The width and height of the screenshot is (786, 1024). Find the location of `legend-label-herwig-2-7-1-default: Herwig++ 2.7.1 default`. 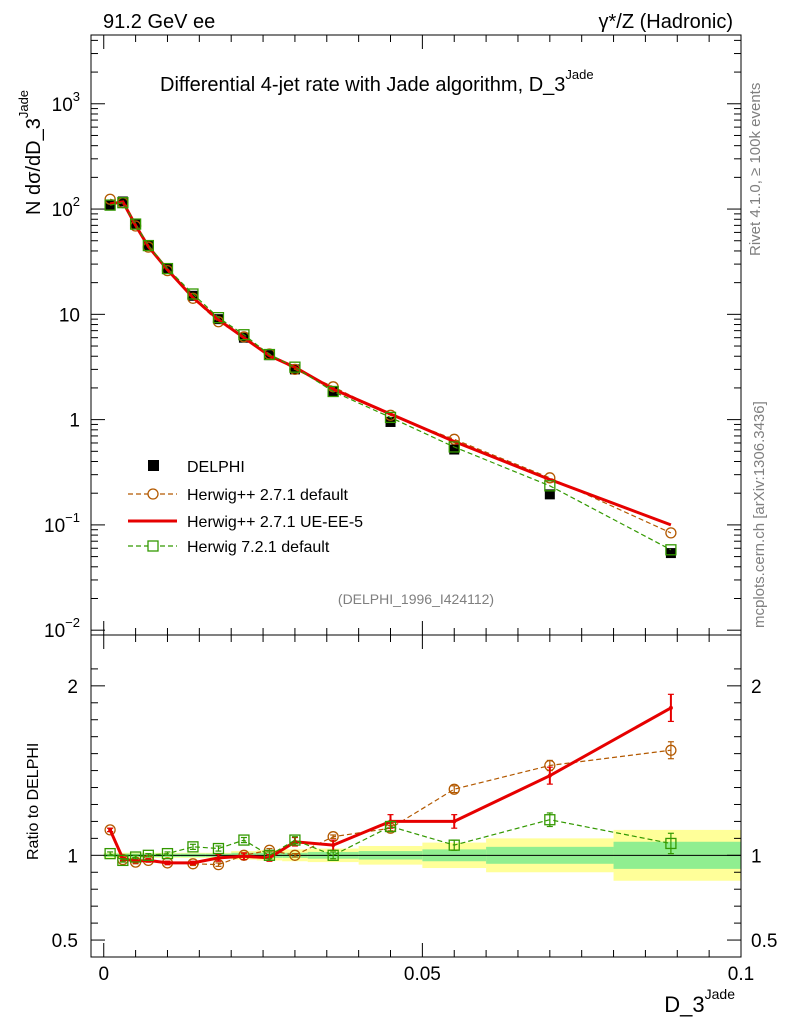

legend-label-herwig-2-7-1-default: Herwig++ 2.7.1 default is located at coordinates (268, 495).